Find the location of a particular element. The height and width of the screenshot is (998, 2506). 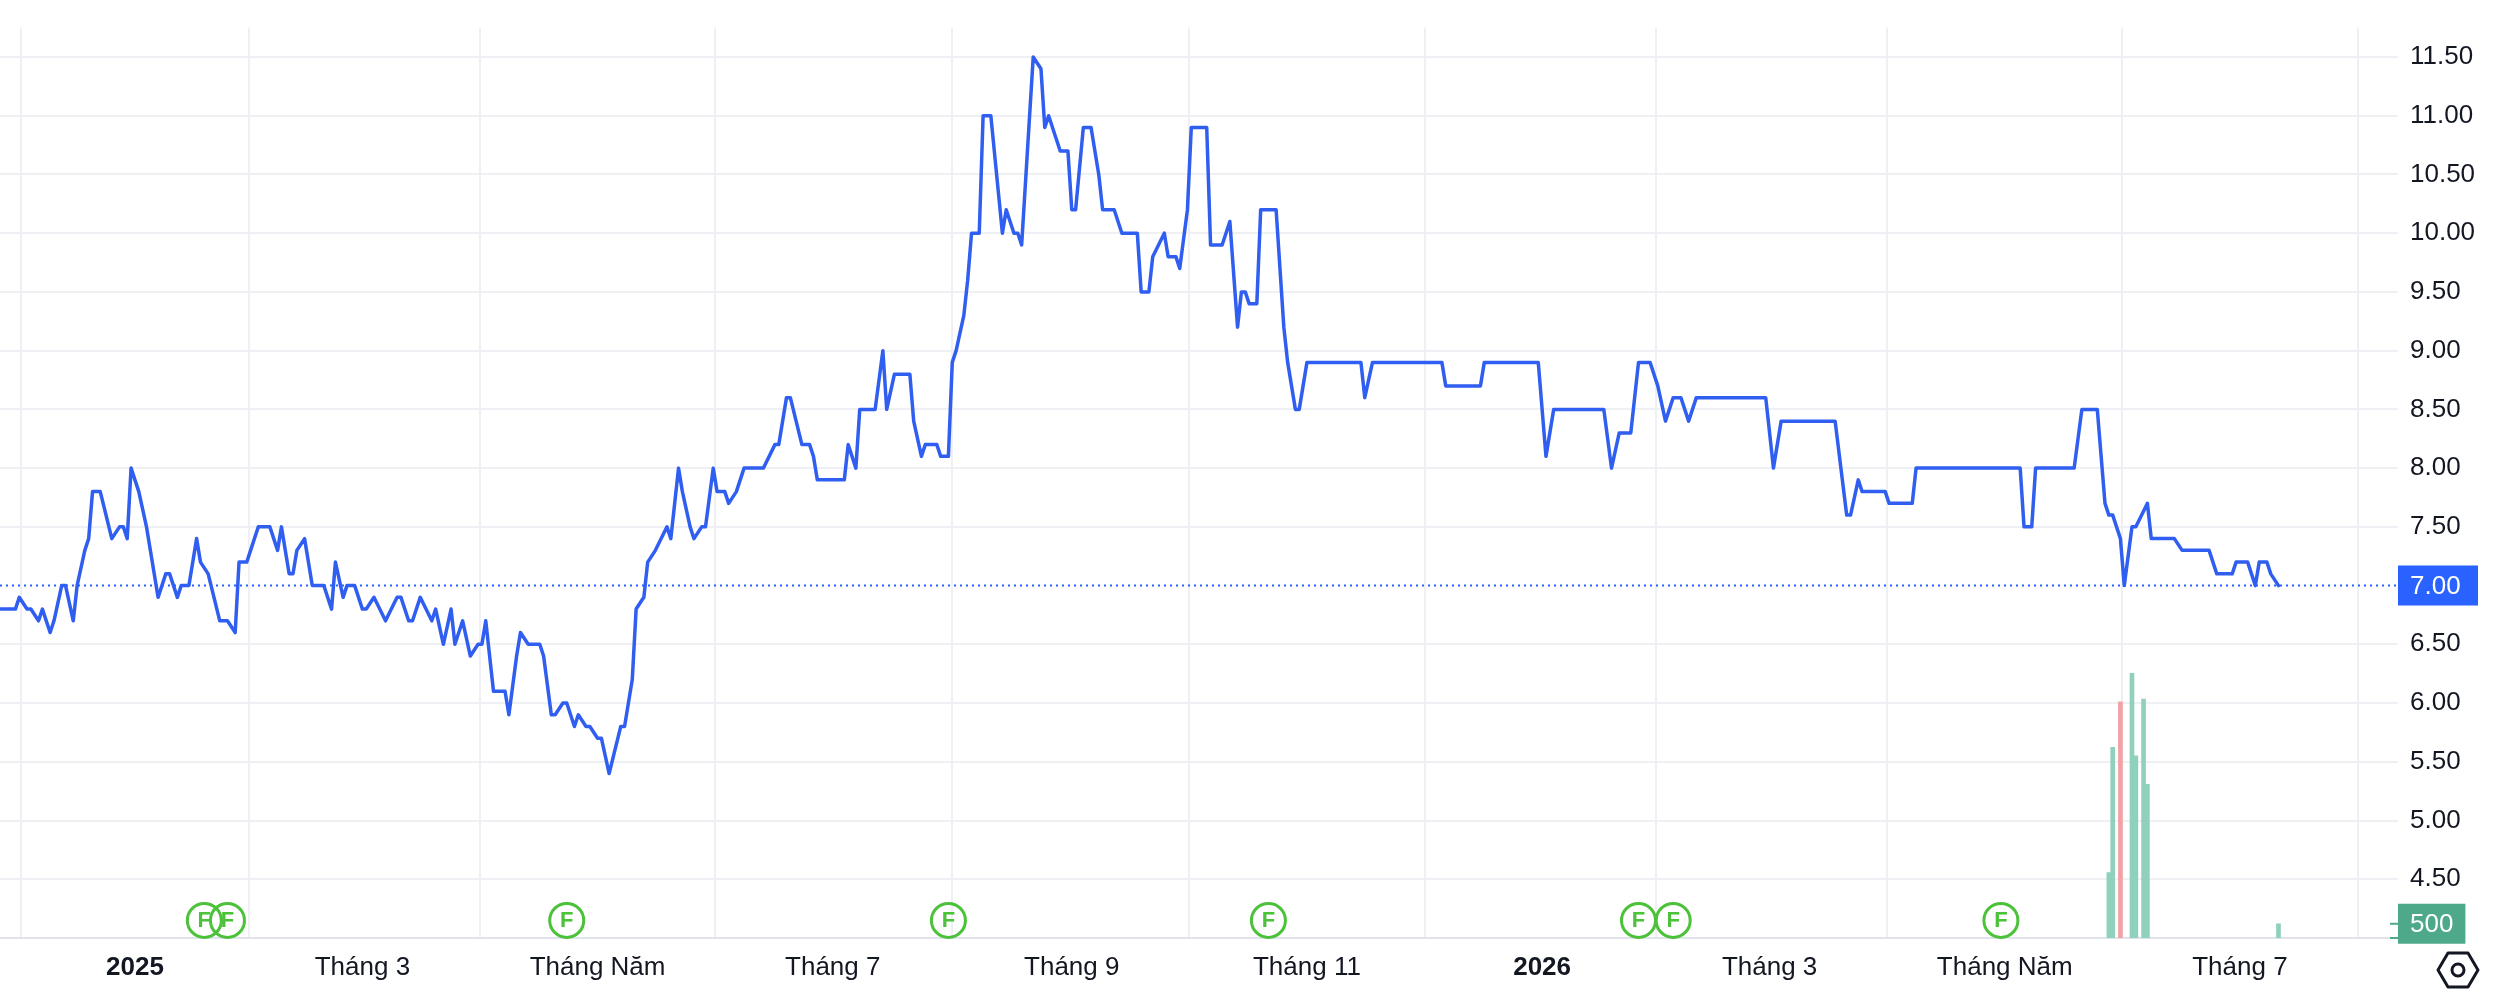

x-tick-label: Tháng 11 is located at coordinates (1306, 965).